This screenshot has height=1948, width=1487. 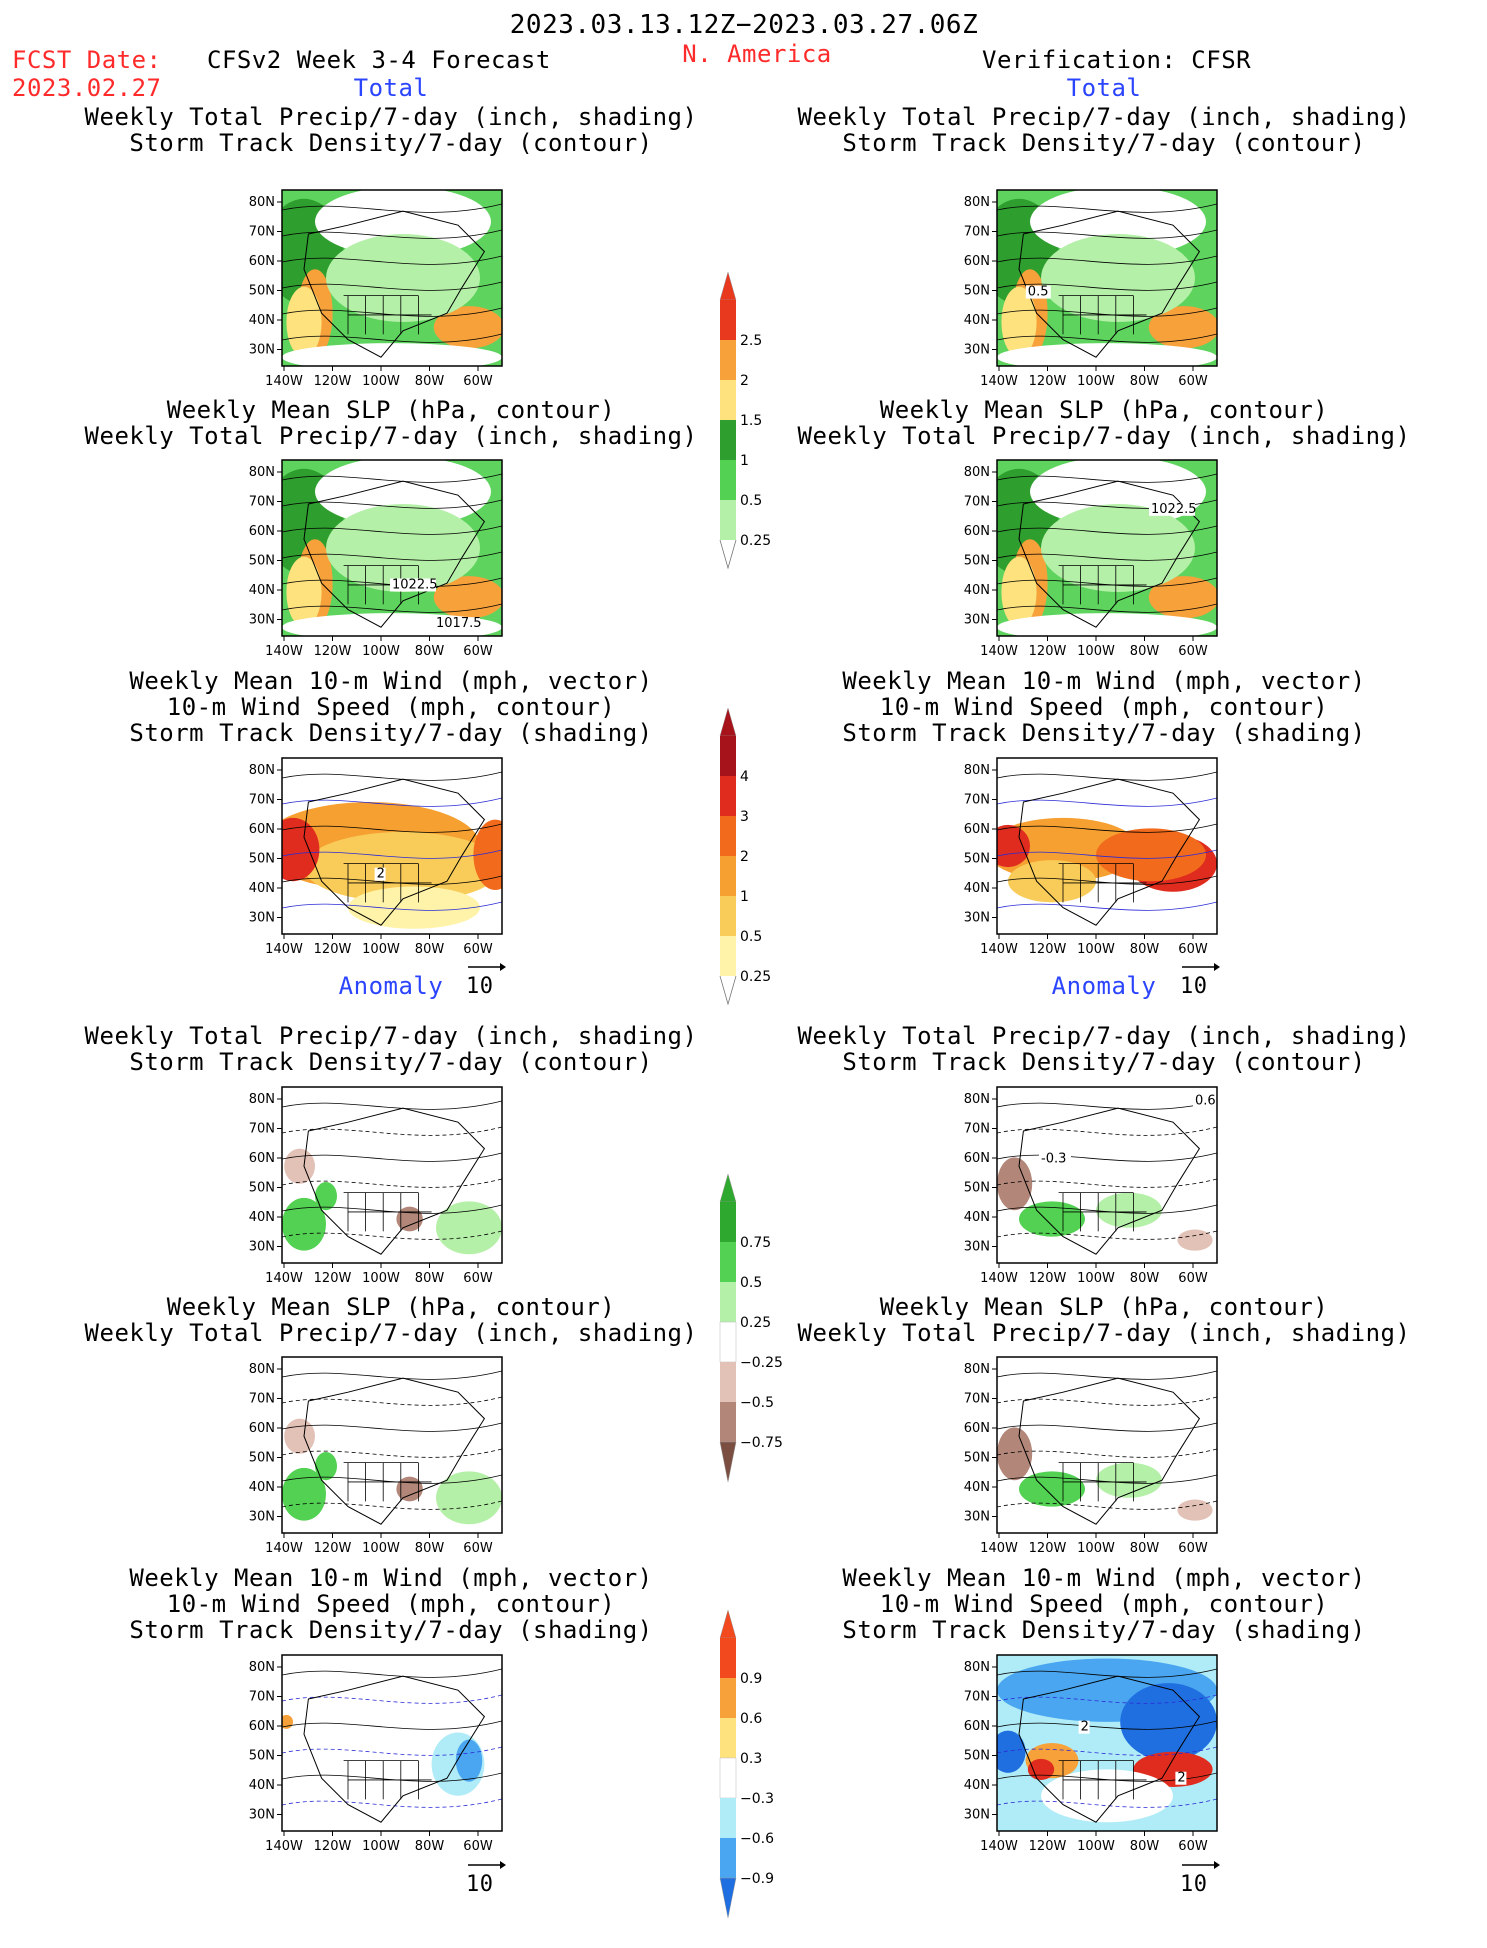 I want to click on map-panel-wind-total-fcst: 2 80N 70N 60N 50N 40N 30N 140W 120W 100W 80W 60W, so click(x=376, y=857).